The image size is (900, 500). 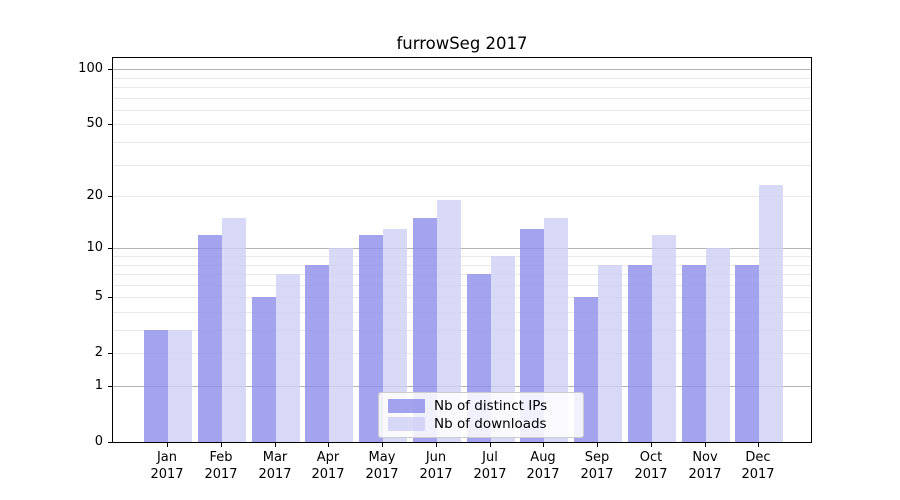 I want to click on x-tick-label: Dec 2017, so click(x=758, y=467).